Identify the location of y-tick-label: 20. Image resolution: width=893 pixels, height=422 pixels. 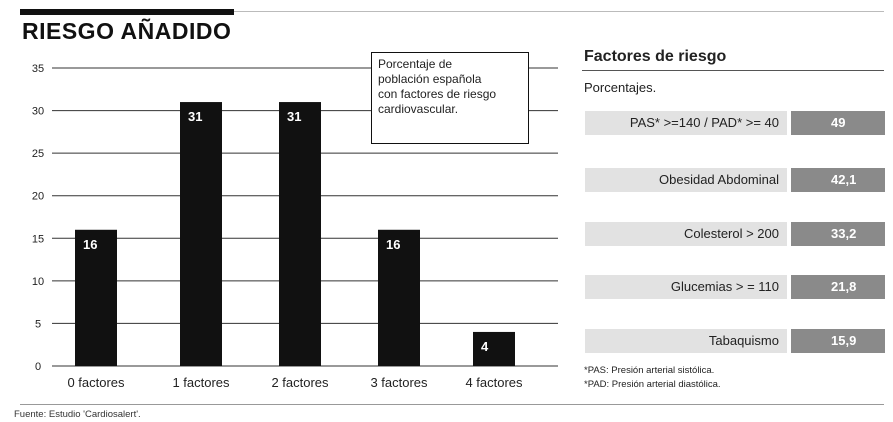
(38, 197).